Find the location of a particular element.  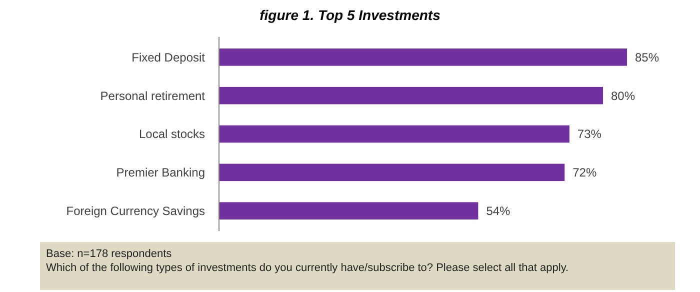

y-tick-label: Personal retirement is located at coordinates (153, 95).